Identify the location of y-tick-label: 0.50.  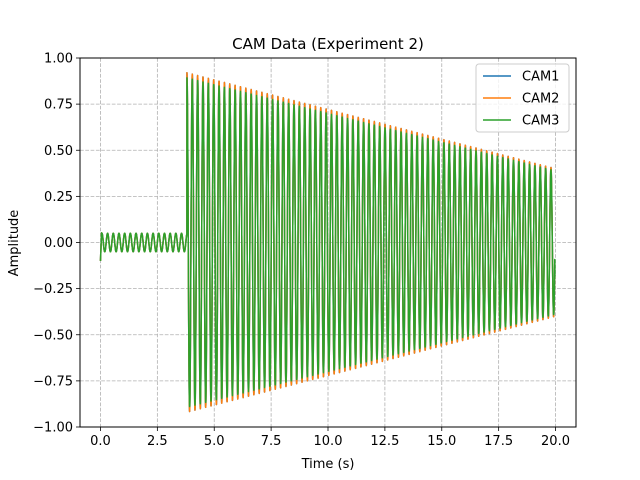
(58, 151).